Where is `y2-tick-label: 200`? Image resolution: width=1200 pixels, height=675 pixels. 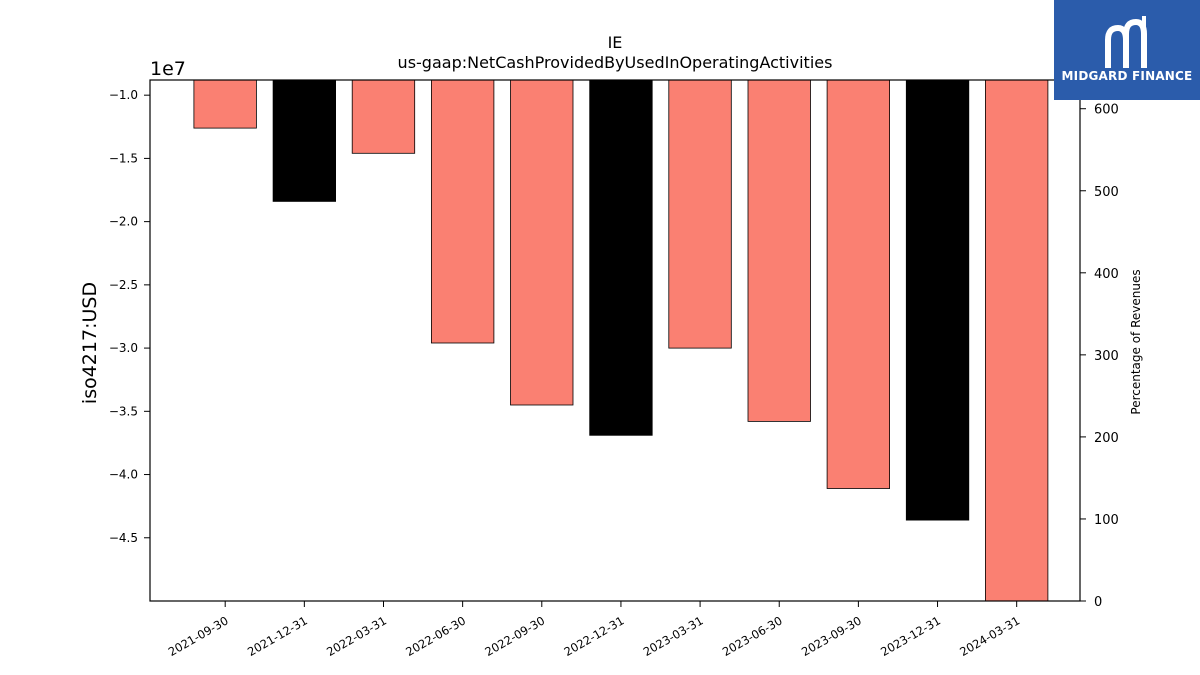 y2-tick-label: 200 is located at coordinates (1106, 438).